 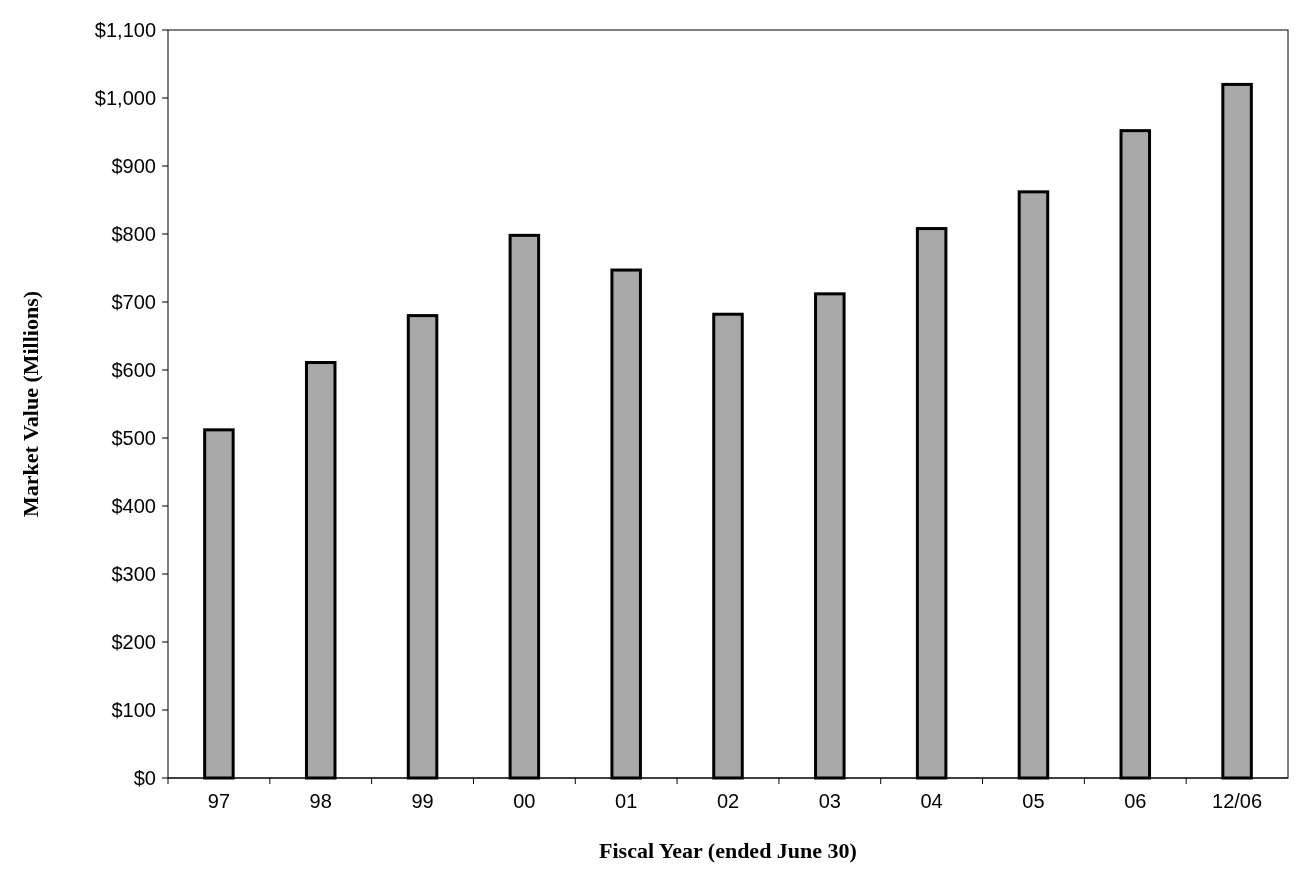 What do you see at coordinates (133, 642) in the screenshot?
I see `y-tick-label: $200` at bounding box center [133, 642].